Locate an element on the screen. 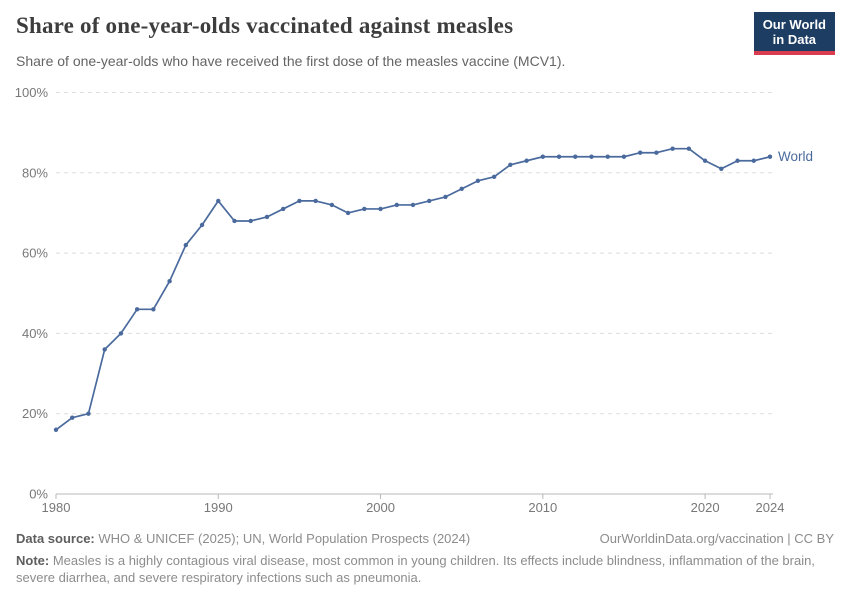 Image resolution: width=850 pixels, height=600 pixels. data-source-label: Data source: is located at coordinates (55, 538).